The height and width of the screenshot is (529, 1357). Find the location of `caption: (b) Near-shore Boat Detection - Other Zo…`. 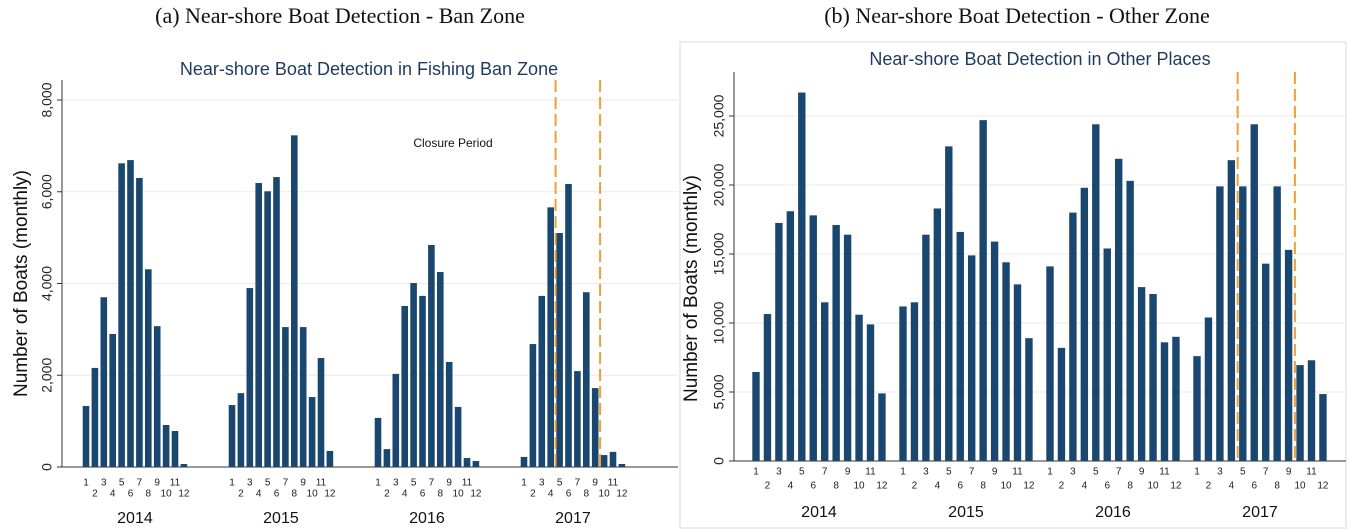

caption: (b) Near-shore Boat Detection - Other Zo… is located at coordinates (1017, 15).